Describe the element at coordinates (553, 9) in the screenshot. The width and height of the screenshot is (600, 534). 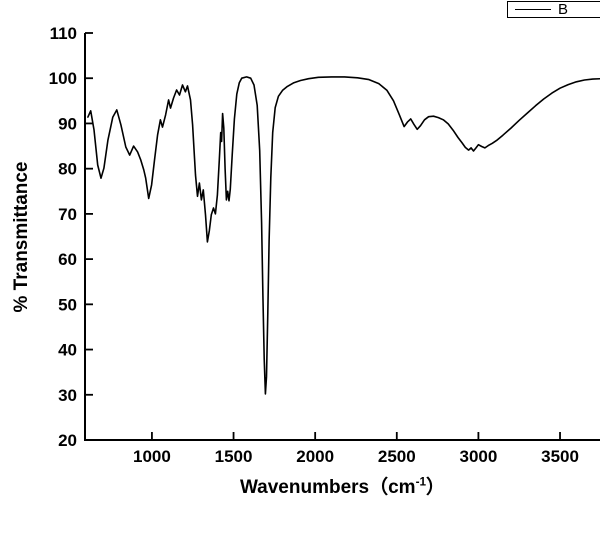
I see `legend: B` at that location.